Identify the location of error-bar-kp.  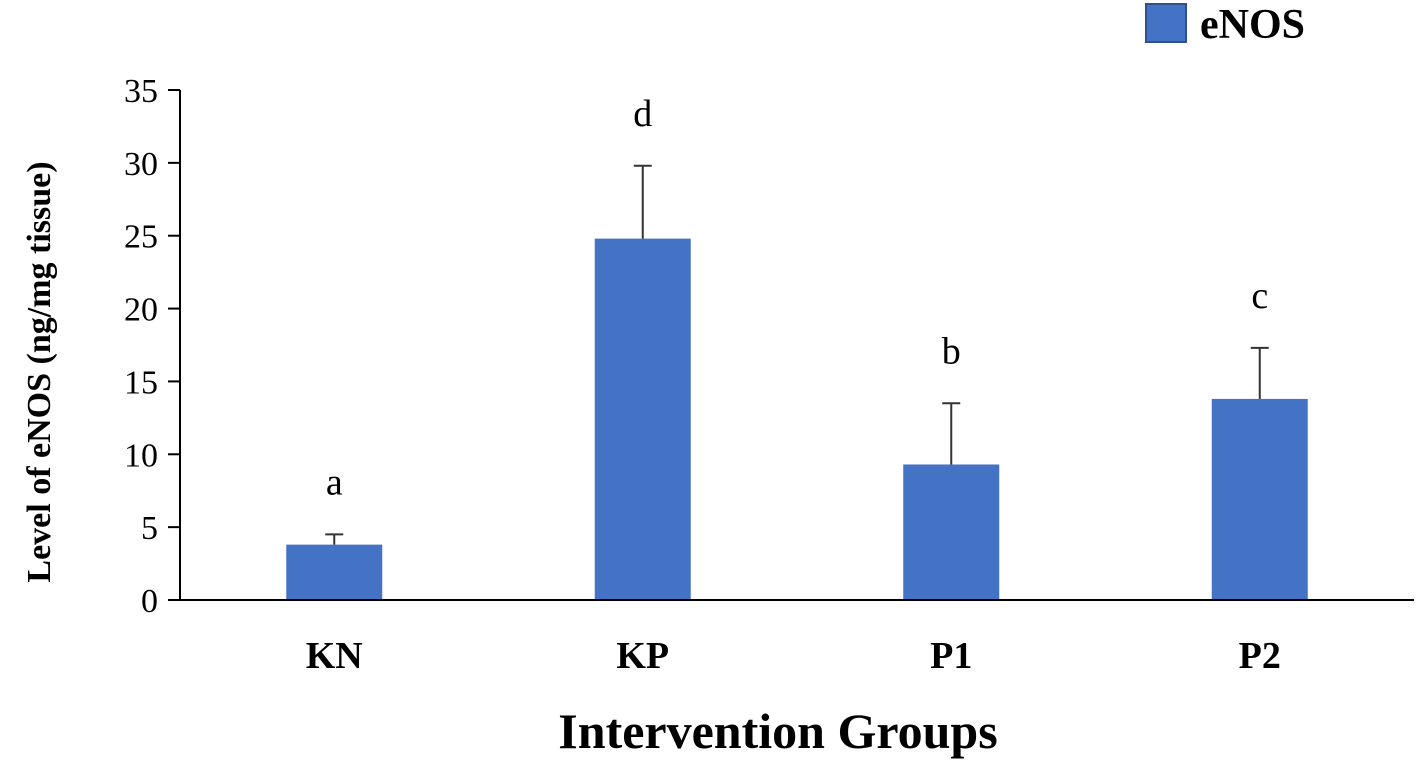
(642, 201).